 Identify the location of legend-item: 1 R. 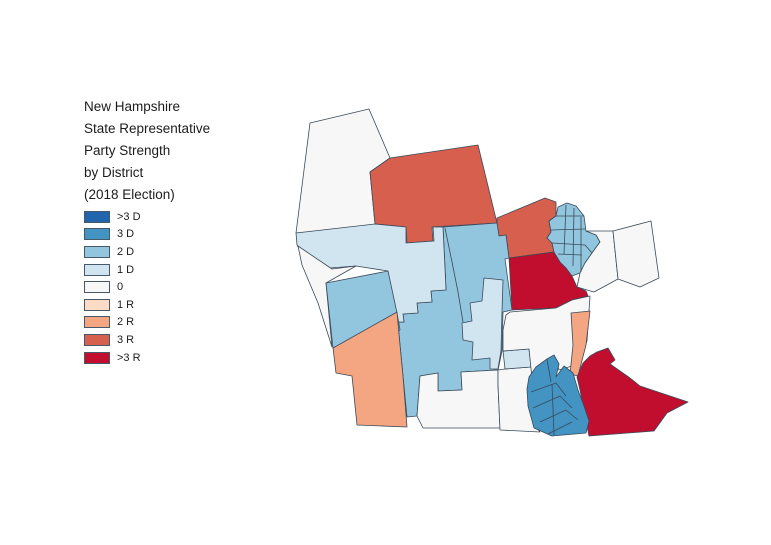
(112, 305).